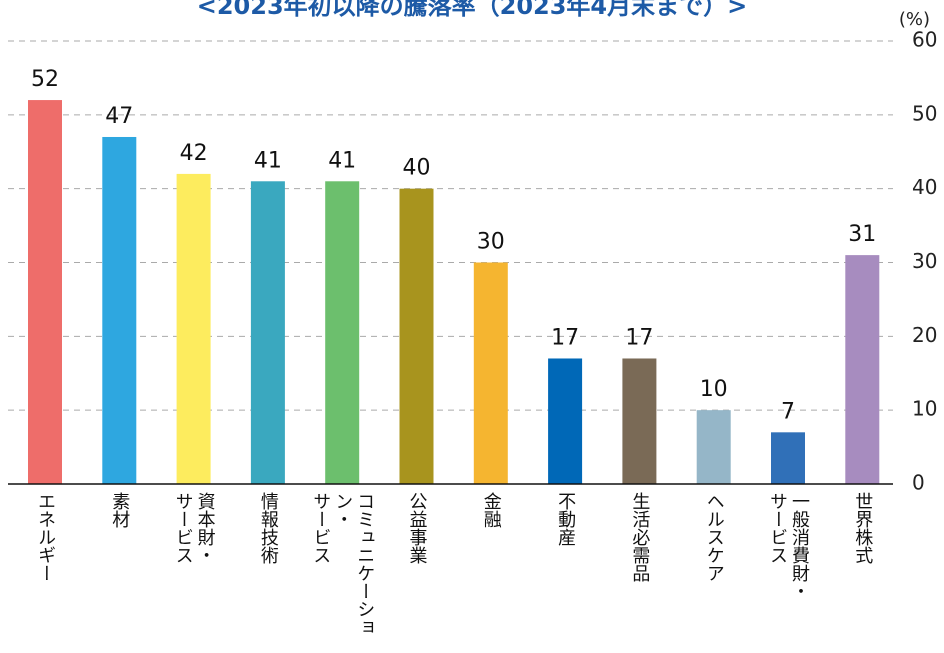 The height and width of the screenshot is (653, 944). What do you see at coordinates (120, 510) in the screenshot?
I see `x-tick-label: 素材` at bounding box center [120, 510].